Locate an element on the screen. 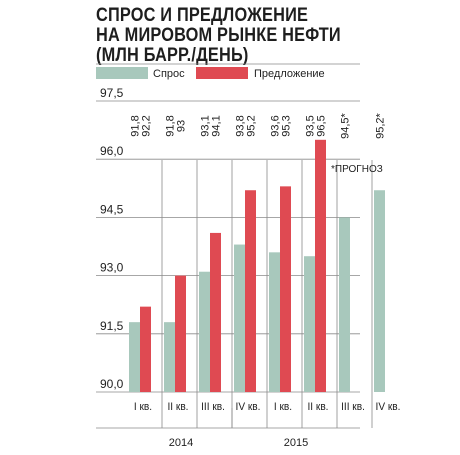 The width and height of the screenshot is (460, 455). year-label-2014: 2014 is located at coordinates (181, 443).